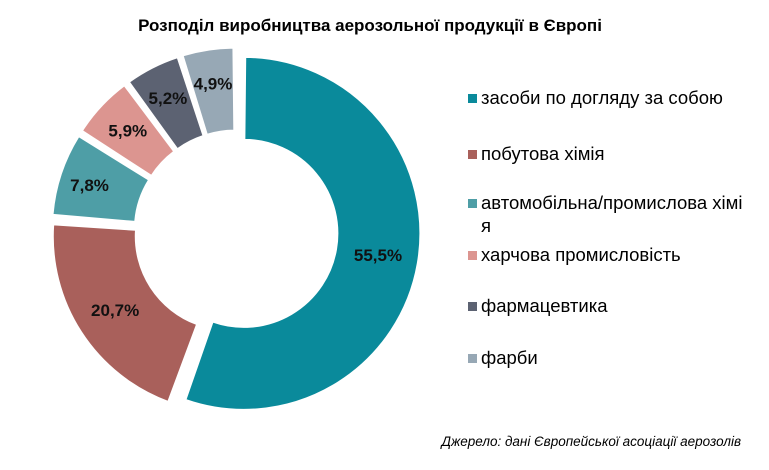 The image size is (769, 470). I want to click on legend-label: засоби по догляду за собою, so click(602, 97).